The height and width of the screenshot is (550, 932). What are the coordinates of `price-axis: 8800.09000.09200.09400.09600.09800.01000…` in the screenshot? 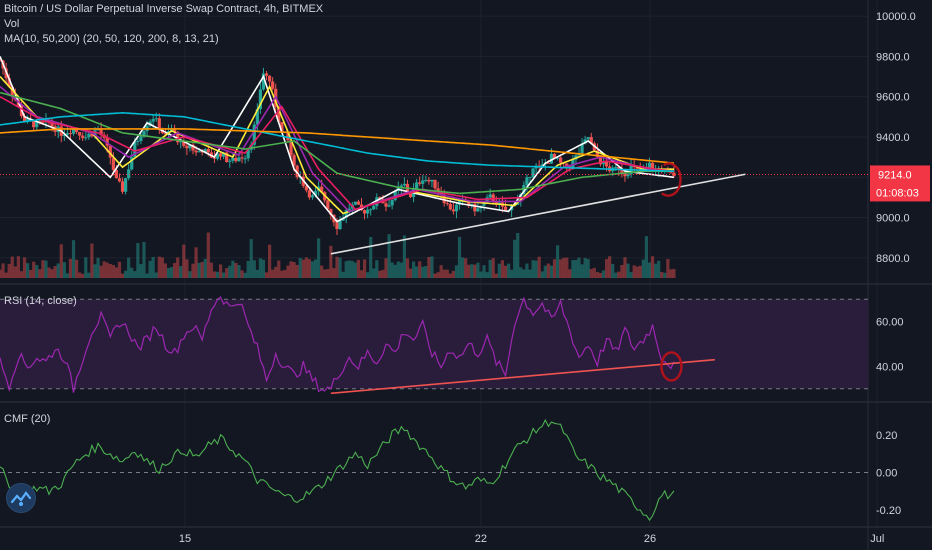 It's located at (900, 264).